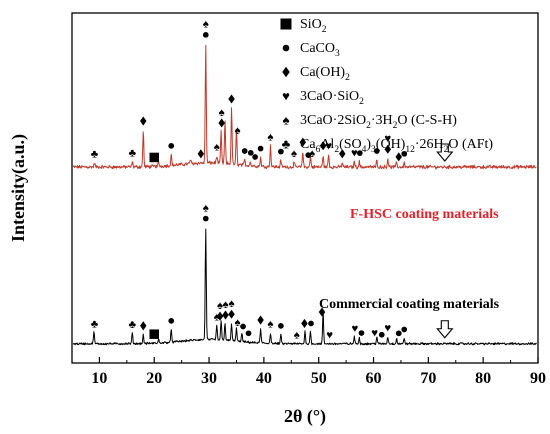  Describe the element at coordinates (311, 24) in the screenshot. I see `legend-text: SiO` at that location.